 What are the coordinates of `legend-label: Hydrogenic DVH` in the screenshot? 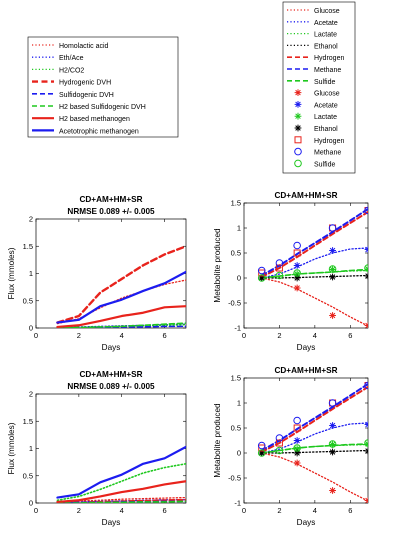 It's located at (85, 83).